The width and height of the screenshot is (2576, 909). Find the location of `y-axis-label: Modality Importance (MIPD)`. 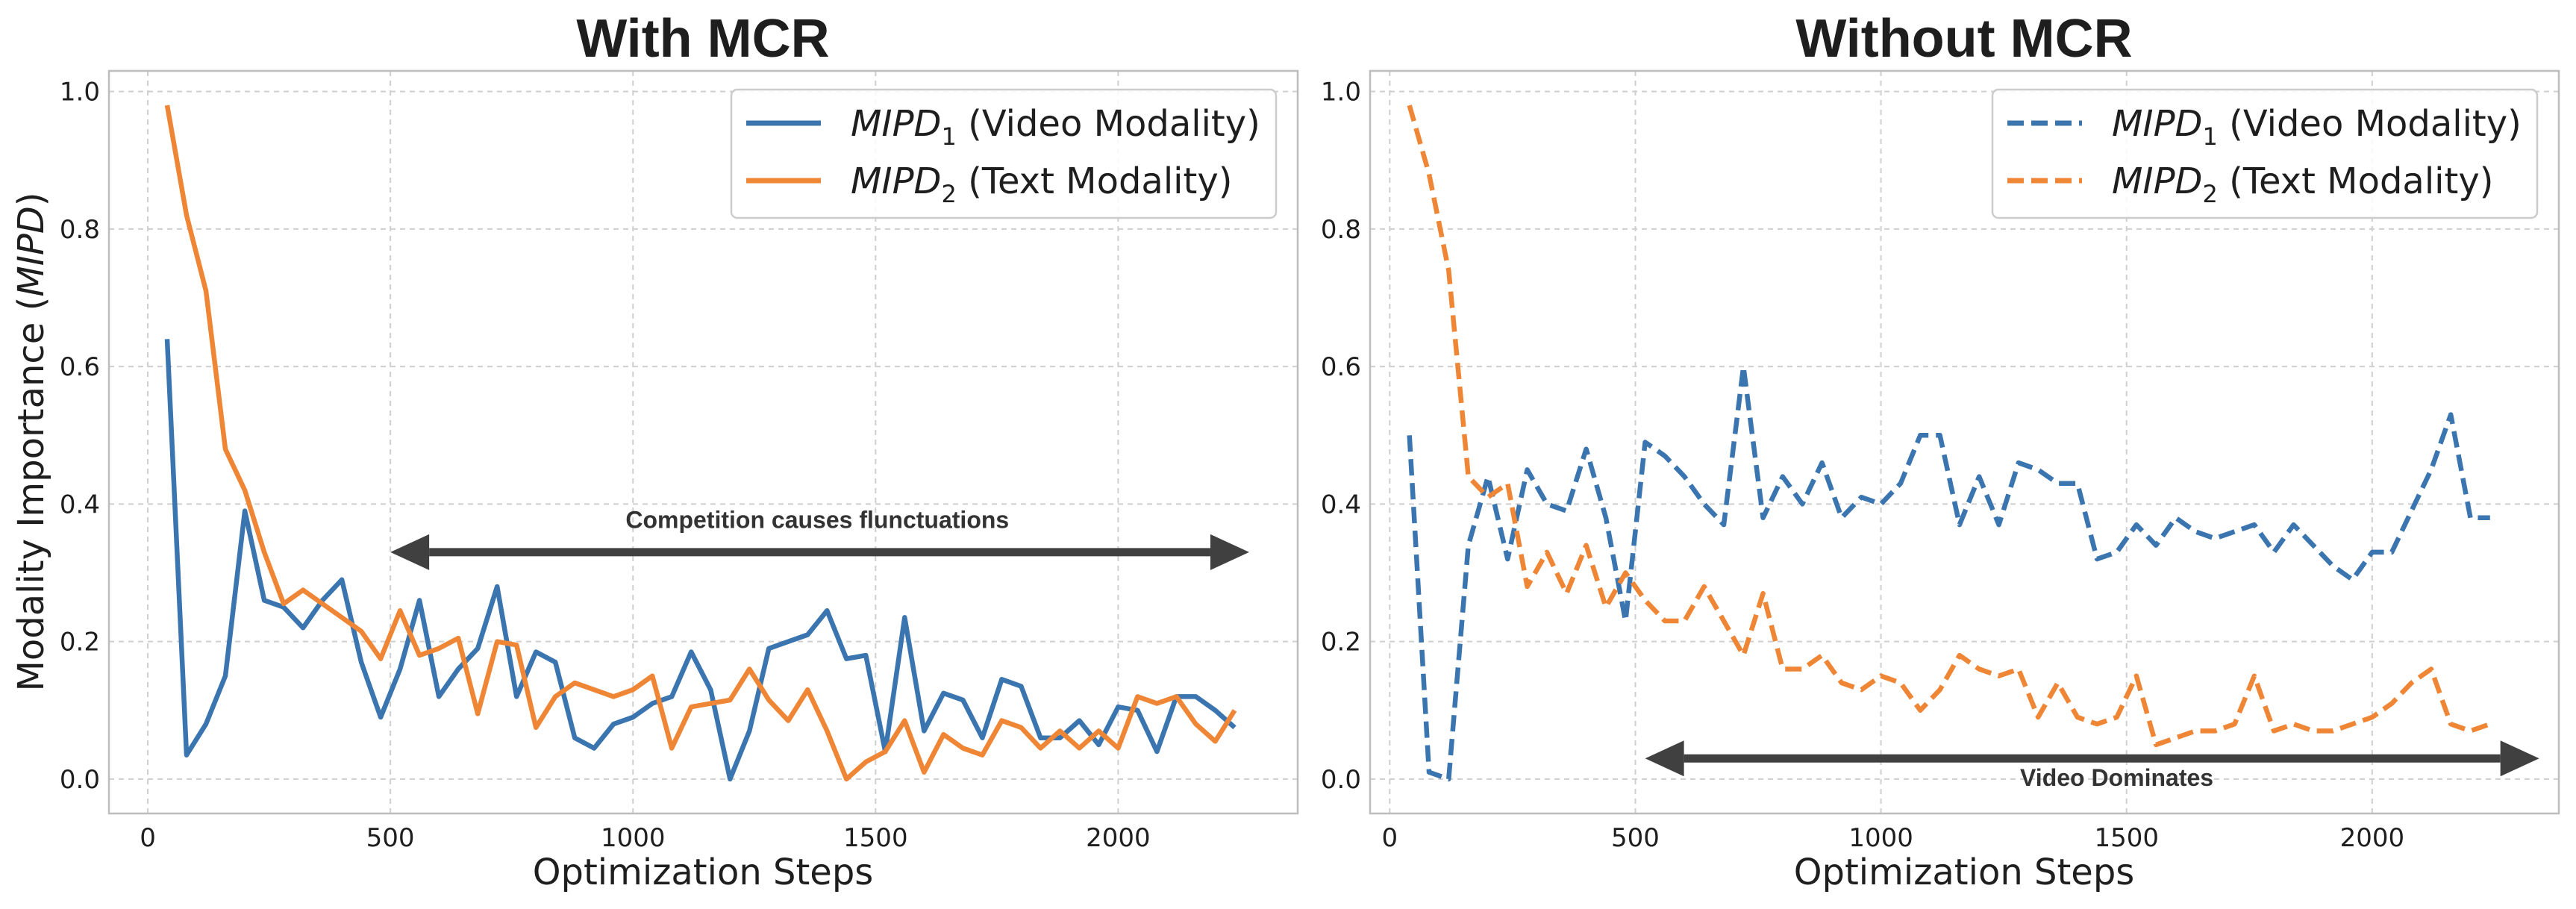

y-axis-label: Modality Importance (MIPD) is located at coordinates (31, 441).